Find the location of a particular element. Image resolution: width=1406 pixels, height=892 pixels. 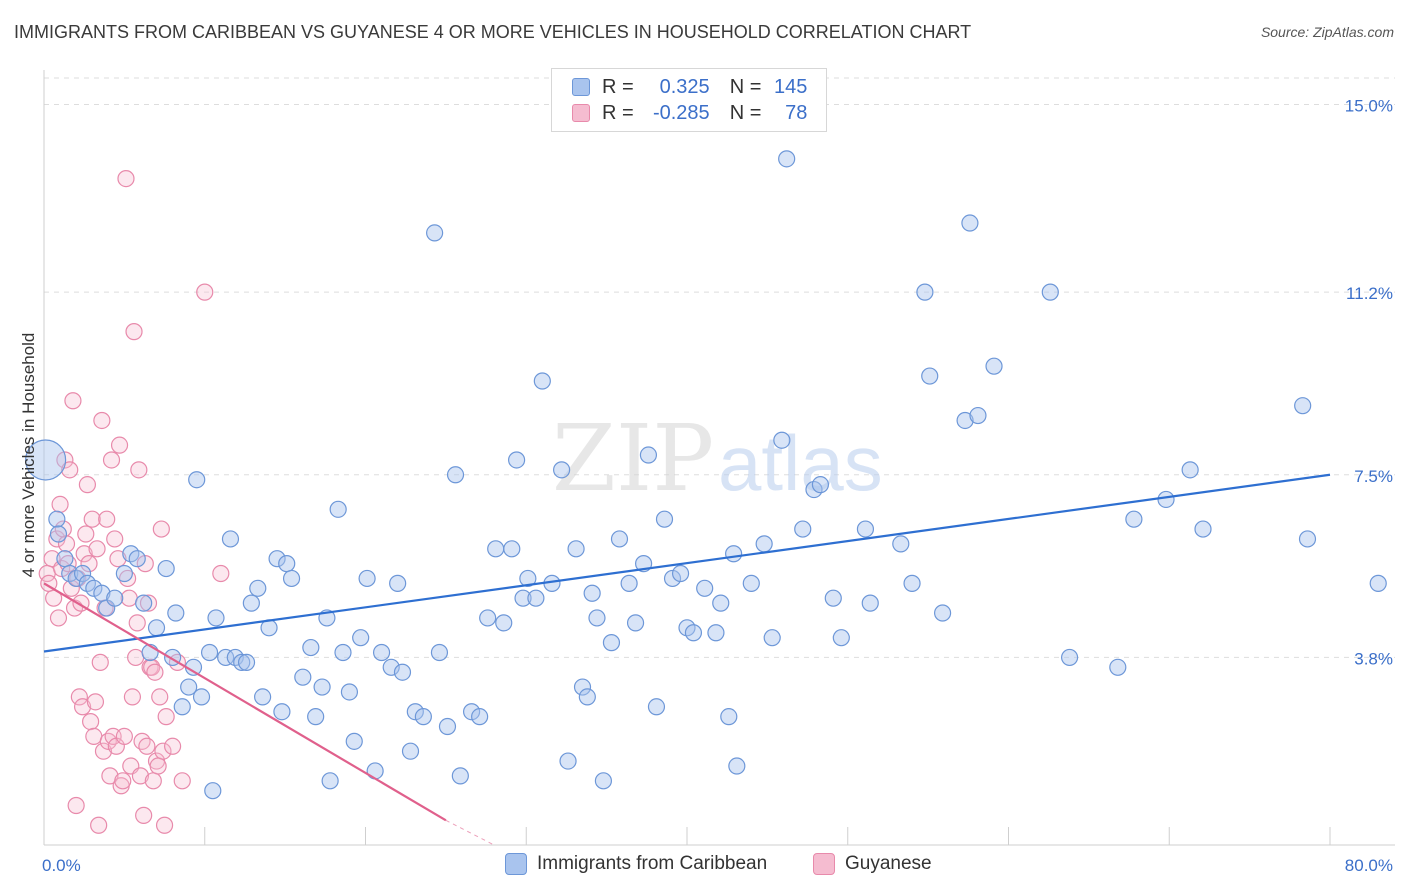

guyanese-trend-extension is located at coordinates (470, 832).